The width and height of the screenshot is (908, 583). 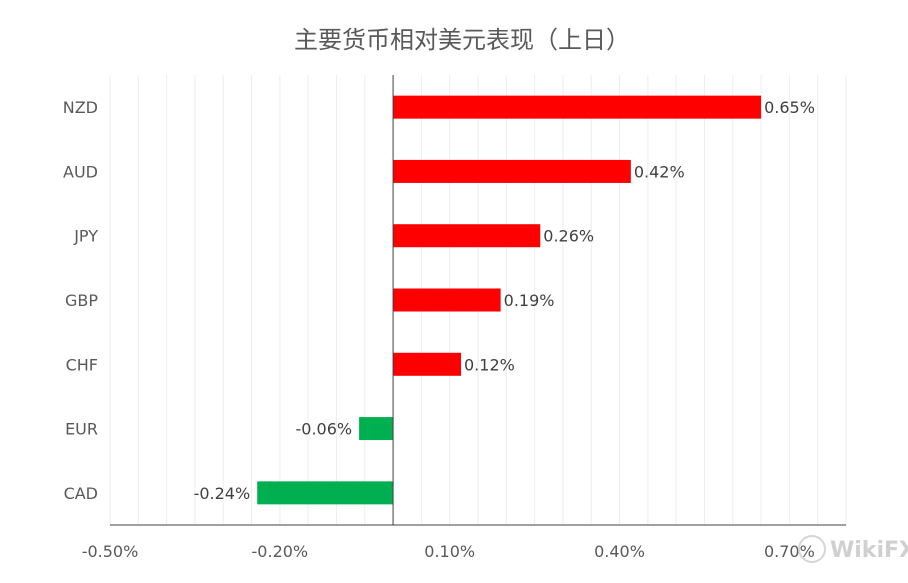 I want to click on data-label-cad: -0.24%, so click(x=222, y=493).